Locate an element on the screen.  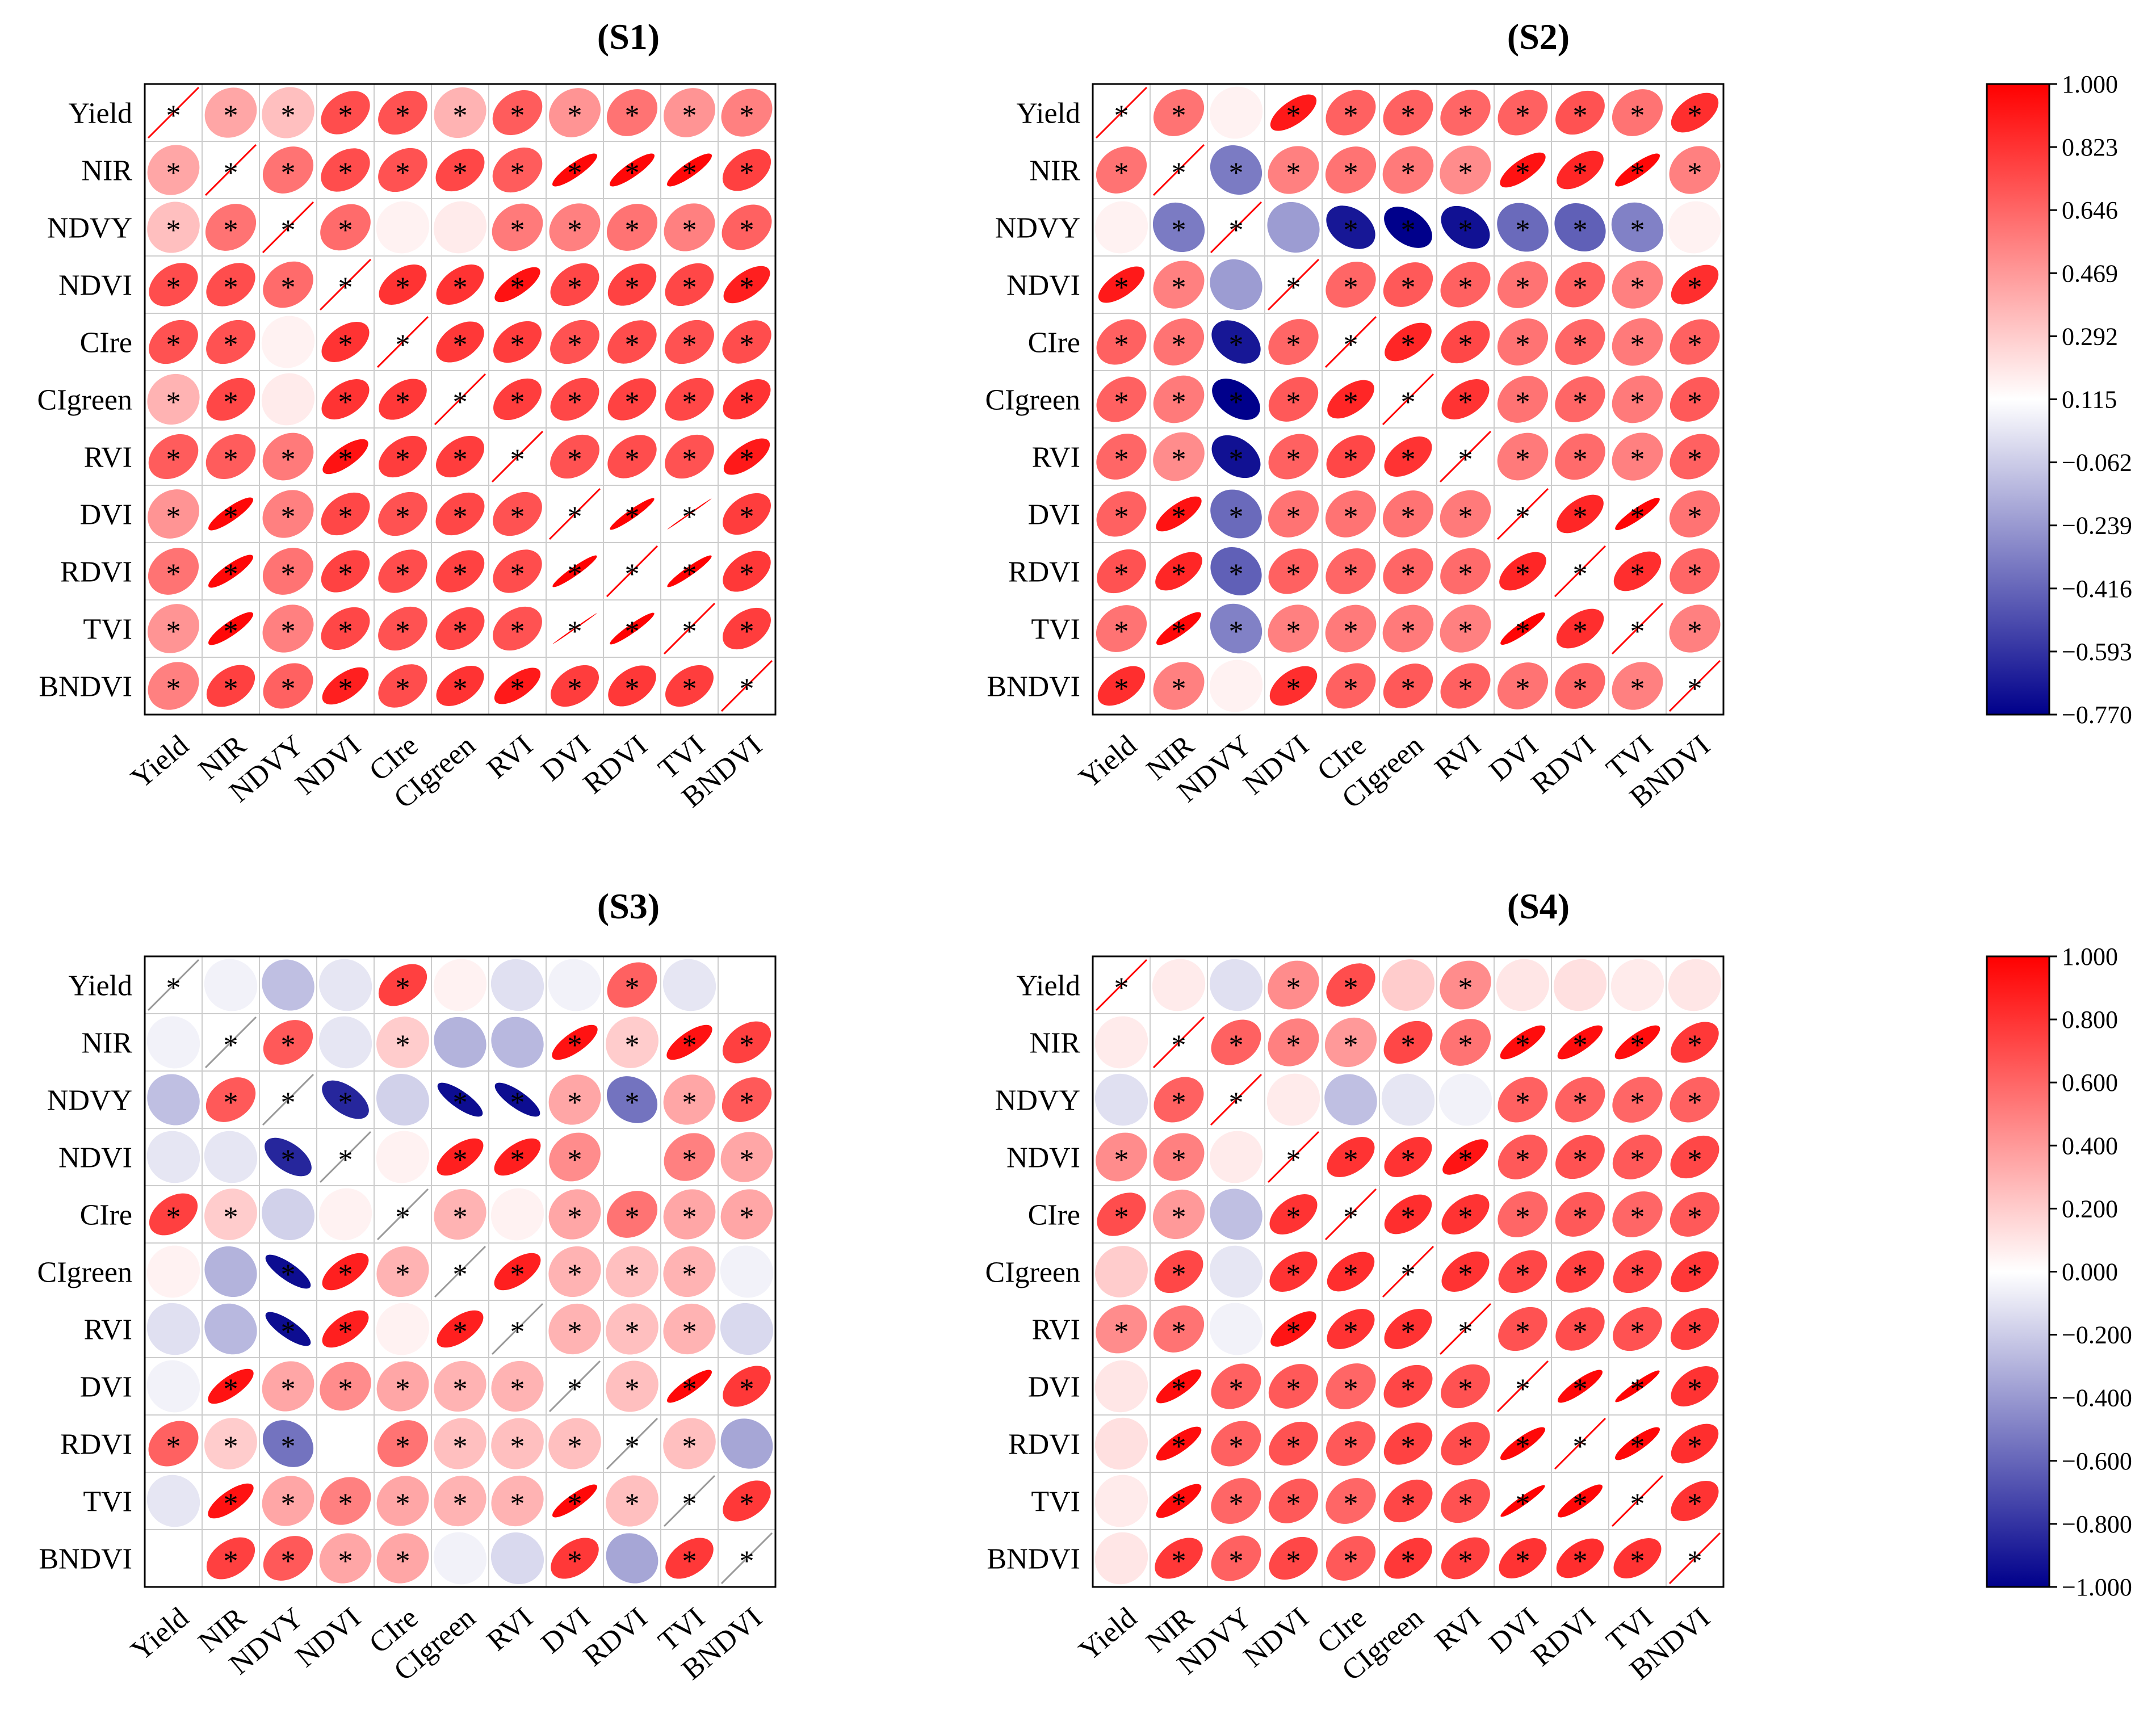
s2-row-label: RVI is located at coordinates (1056, 458).